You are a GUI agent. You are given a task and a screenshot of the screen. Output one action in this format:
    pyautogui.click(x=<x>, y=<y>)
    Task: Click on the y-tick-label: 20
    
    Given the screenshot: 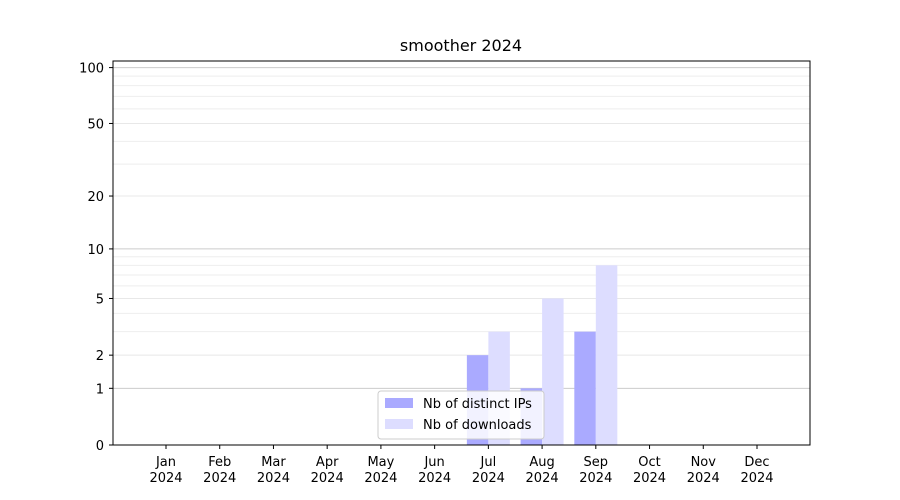 What is the action you would take?
    pyautogui.click(x=95, y=197)
    